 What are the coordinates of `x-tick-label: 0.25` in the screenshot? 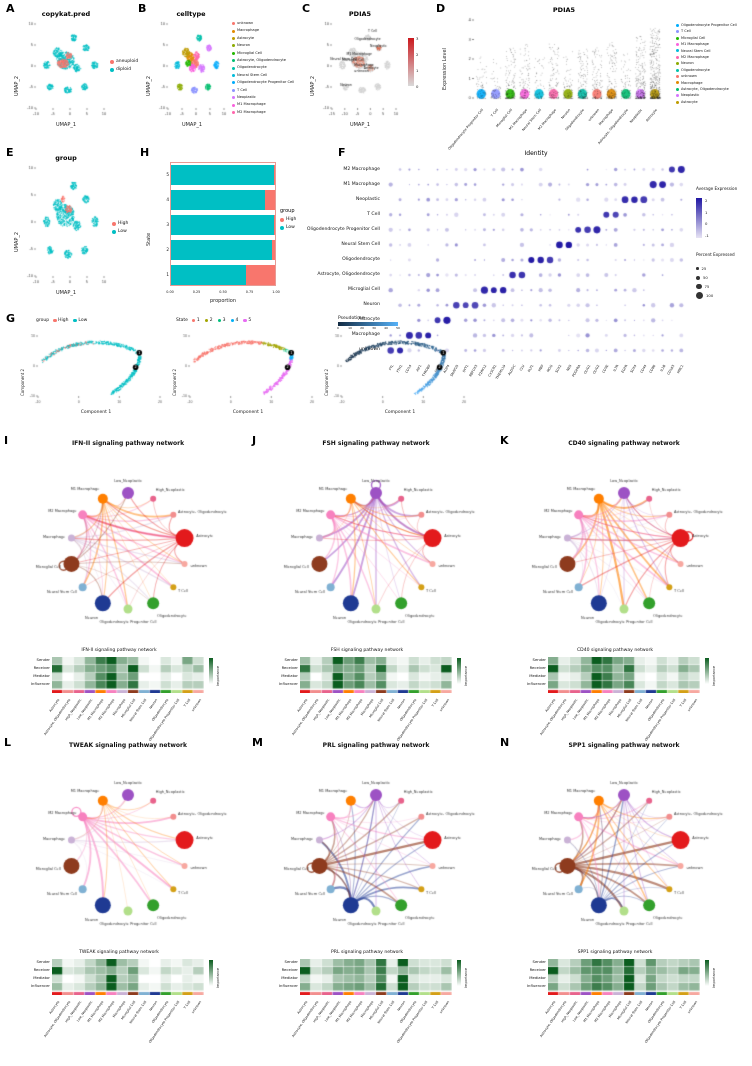 It's located at (196, 292).